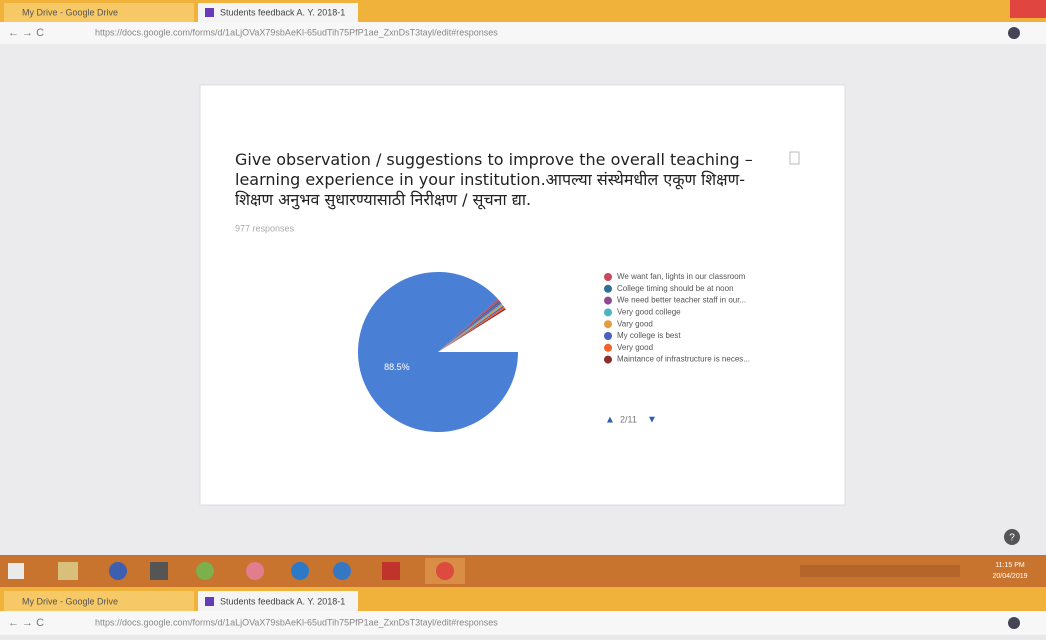 The width and height of the screenshot is (1046, 640). I want to click on legend-page: 2/11, so click(628, 419).